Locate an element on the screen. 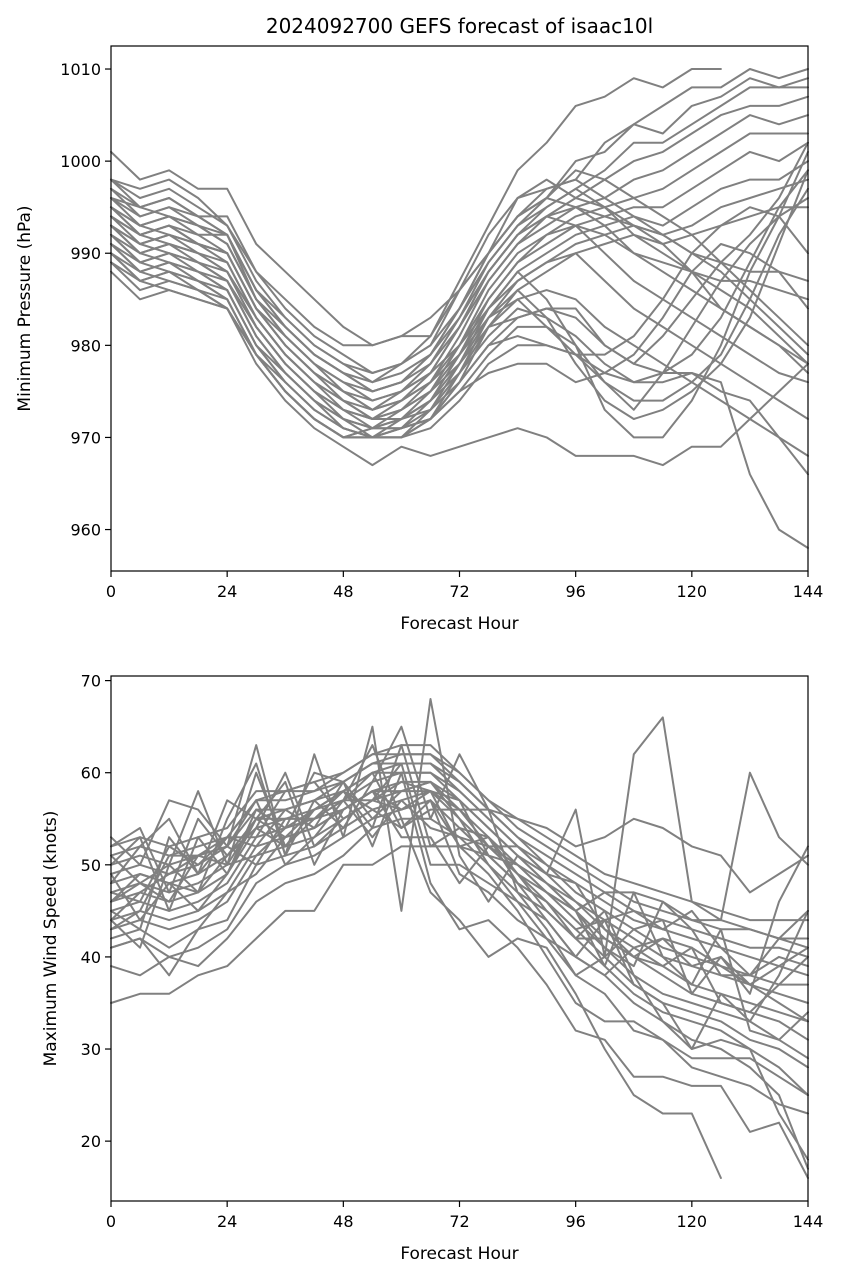 The image size is (843, 1279). wind-y-tick-label: 70 is located at coordinates (91, 681).